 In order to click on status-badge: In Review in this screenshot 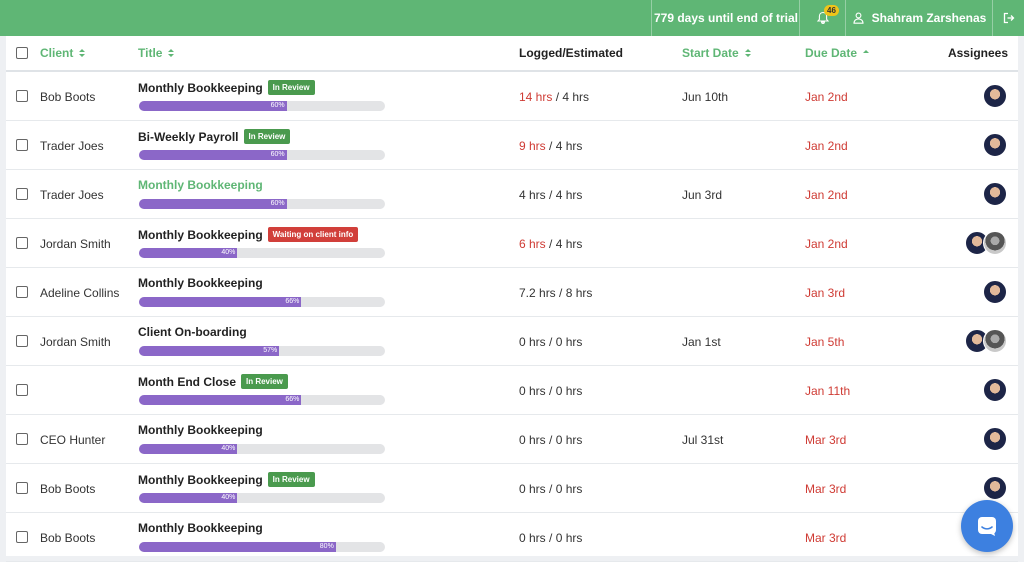, I will do `click(291, 87)`.